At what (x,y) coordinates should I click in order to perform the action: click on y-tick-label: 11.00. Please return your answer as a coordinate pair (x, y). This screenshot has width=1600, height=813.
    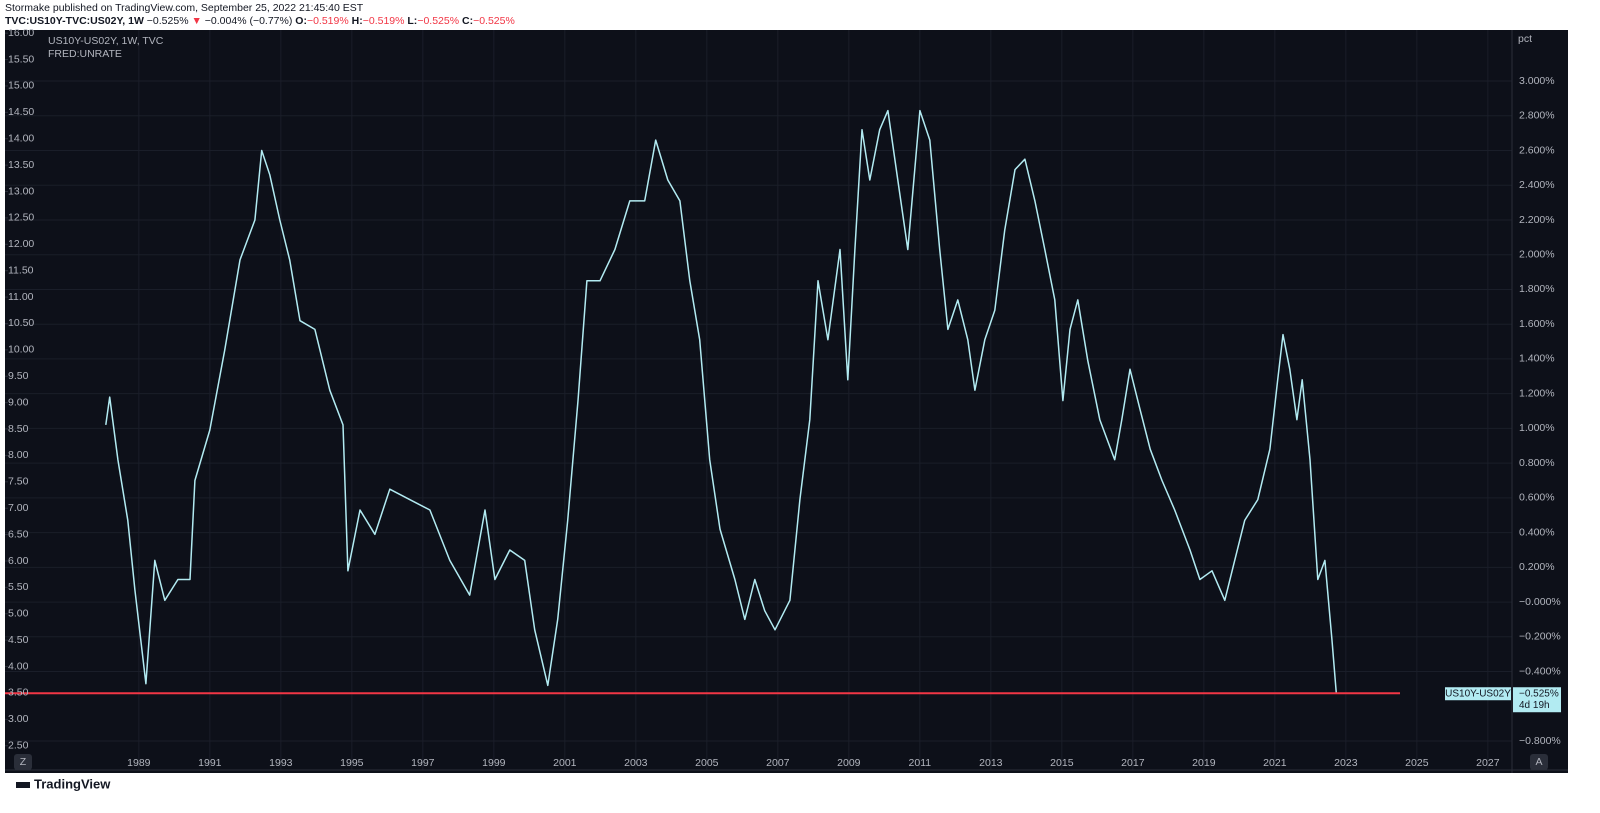
    Looking at the image, I should click on (21, 297).